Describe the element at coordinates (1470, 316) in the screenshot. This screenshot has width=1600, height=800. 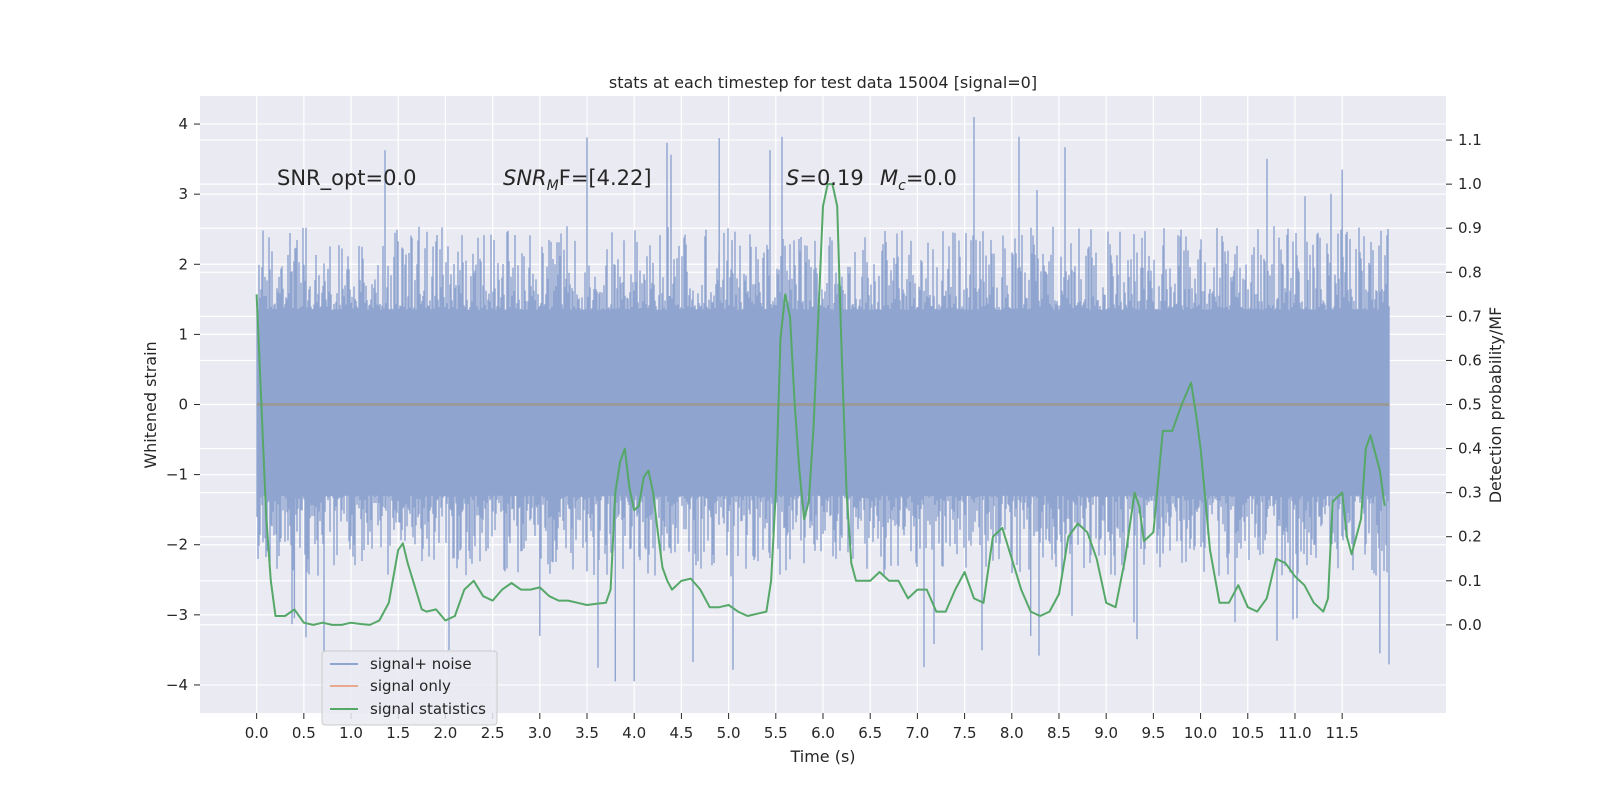
I see `y-right-tick-label: 0.7` at that location.